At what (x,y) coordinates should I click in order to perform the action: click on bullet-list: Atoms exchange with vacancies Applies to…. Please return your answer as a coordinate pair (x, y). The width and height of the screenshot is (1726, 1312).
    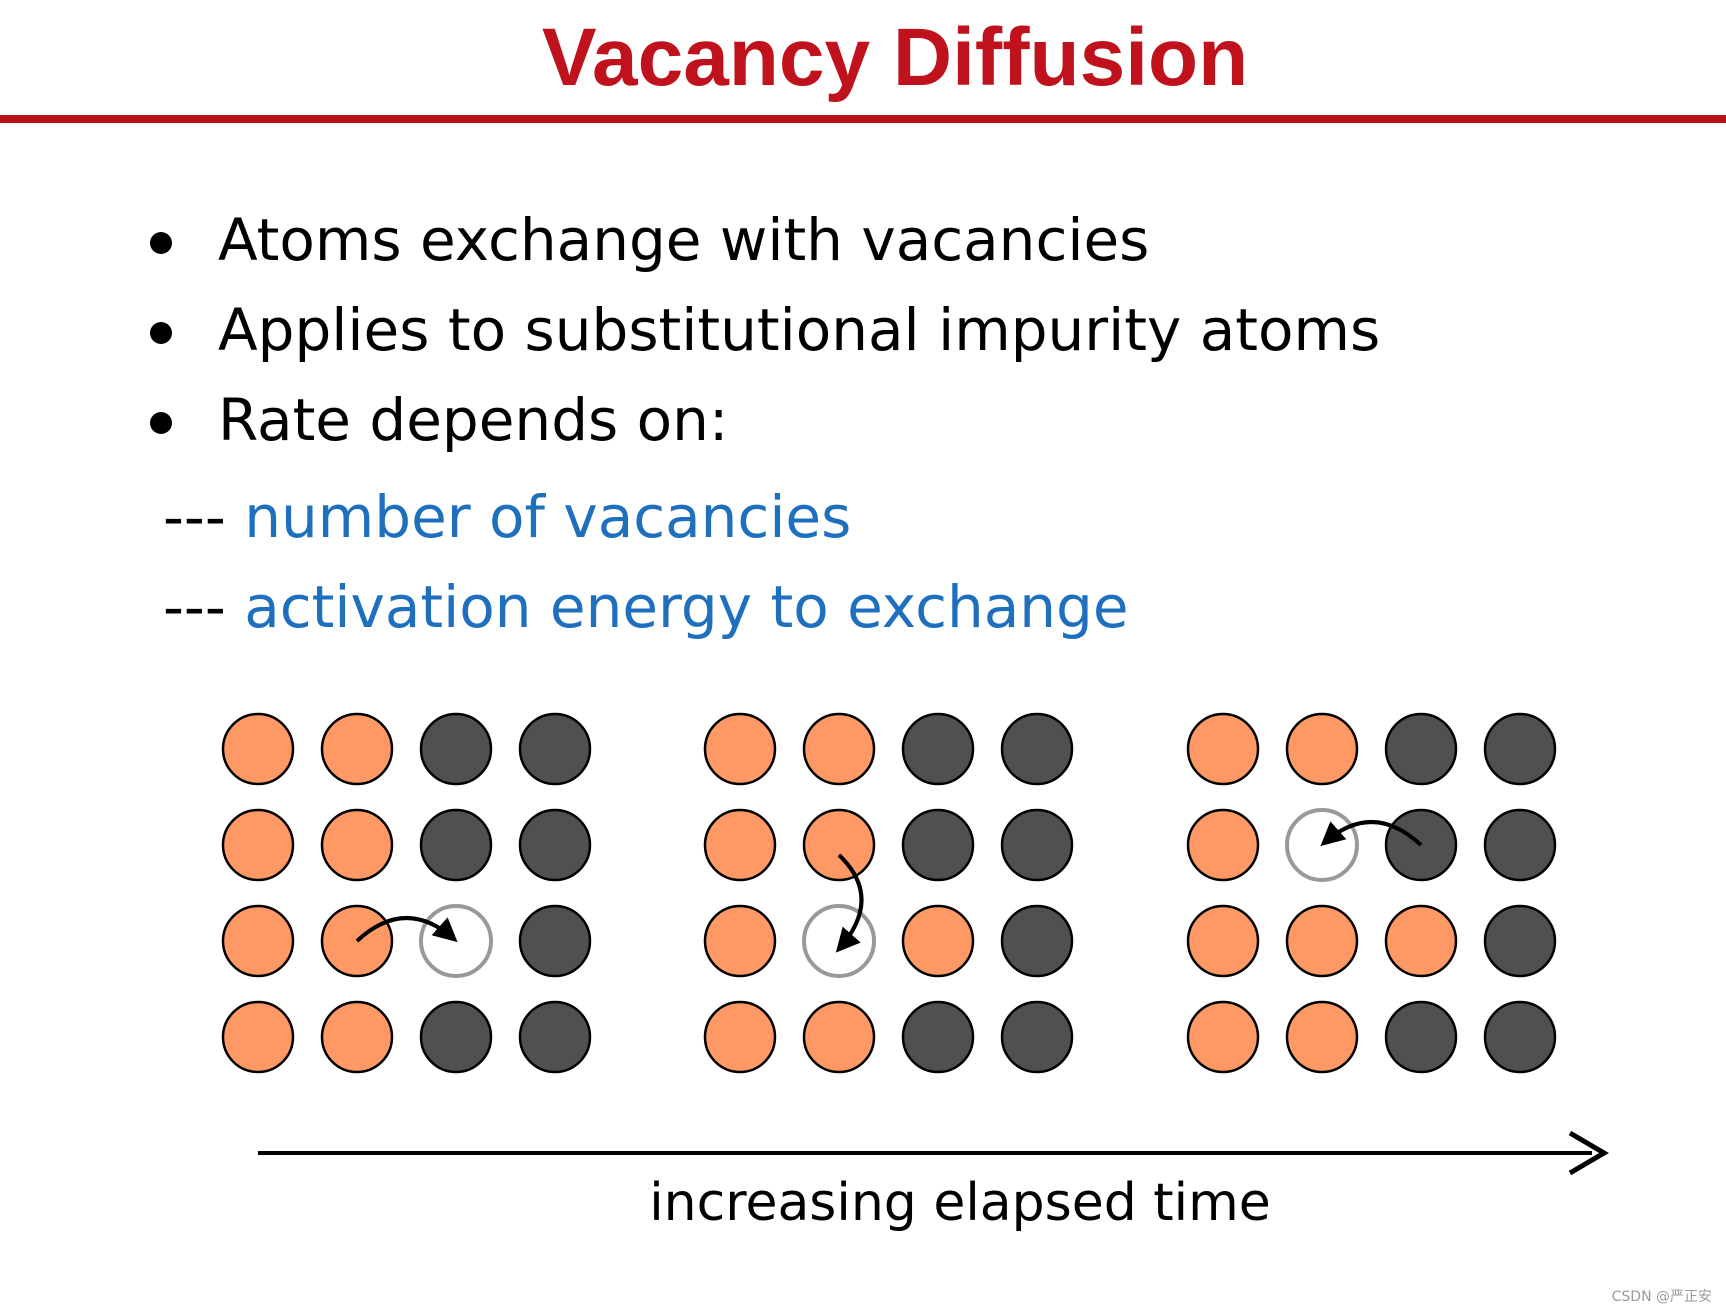
    Looking at the image, I should click on (765, 330).